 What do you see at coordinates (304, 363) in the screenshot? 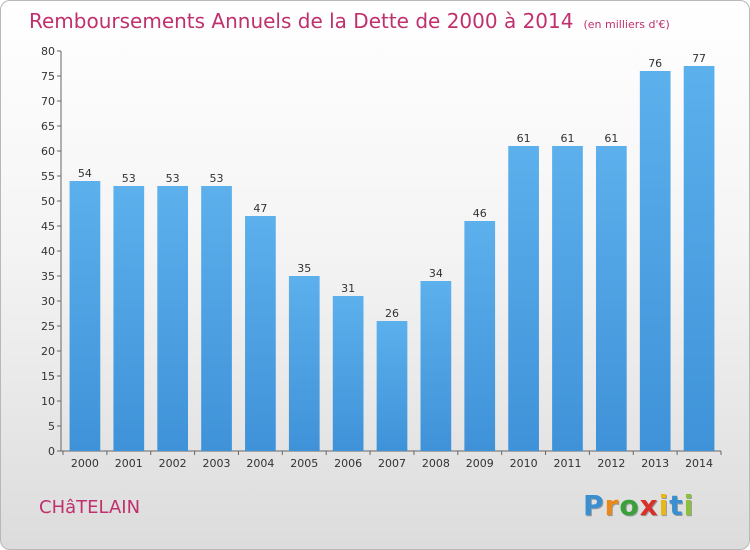
I see `bar-2005` at bounding box center [304, 363].